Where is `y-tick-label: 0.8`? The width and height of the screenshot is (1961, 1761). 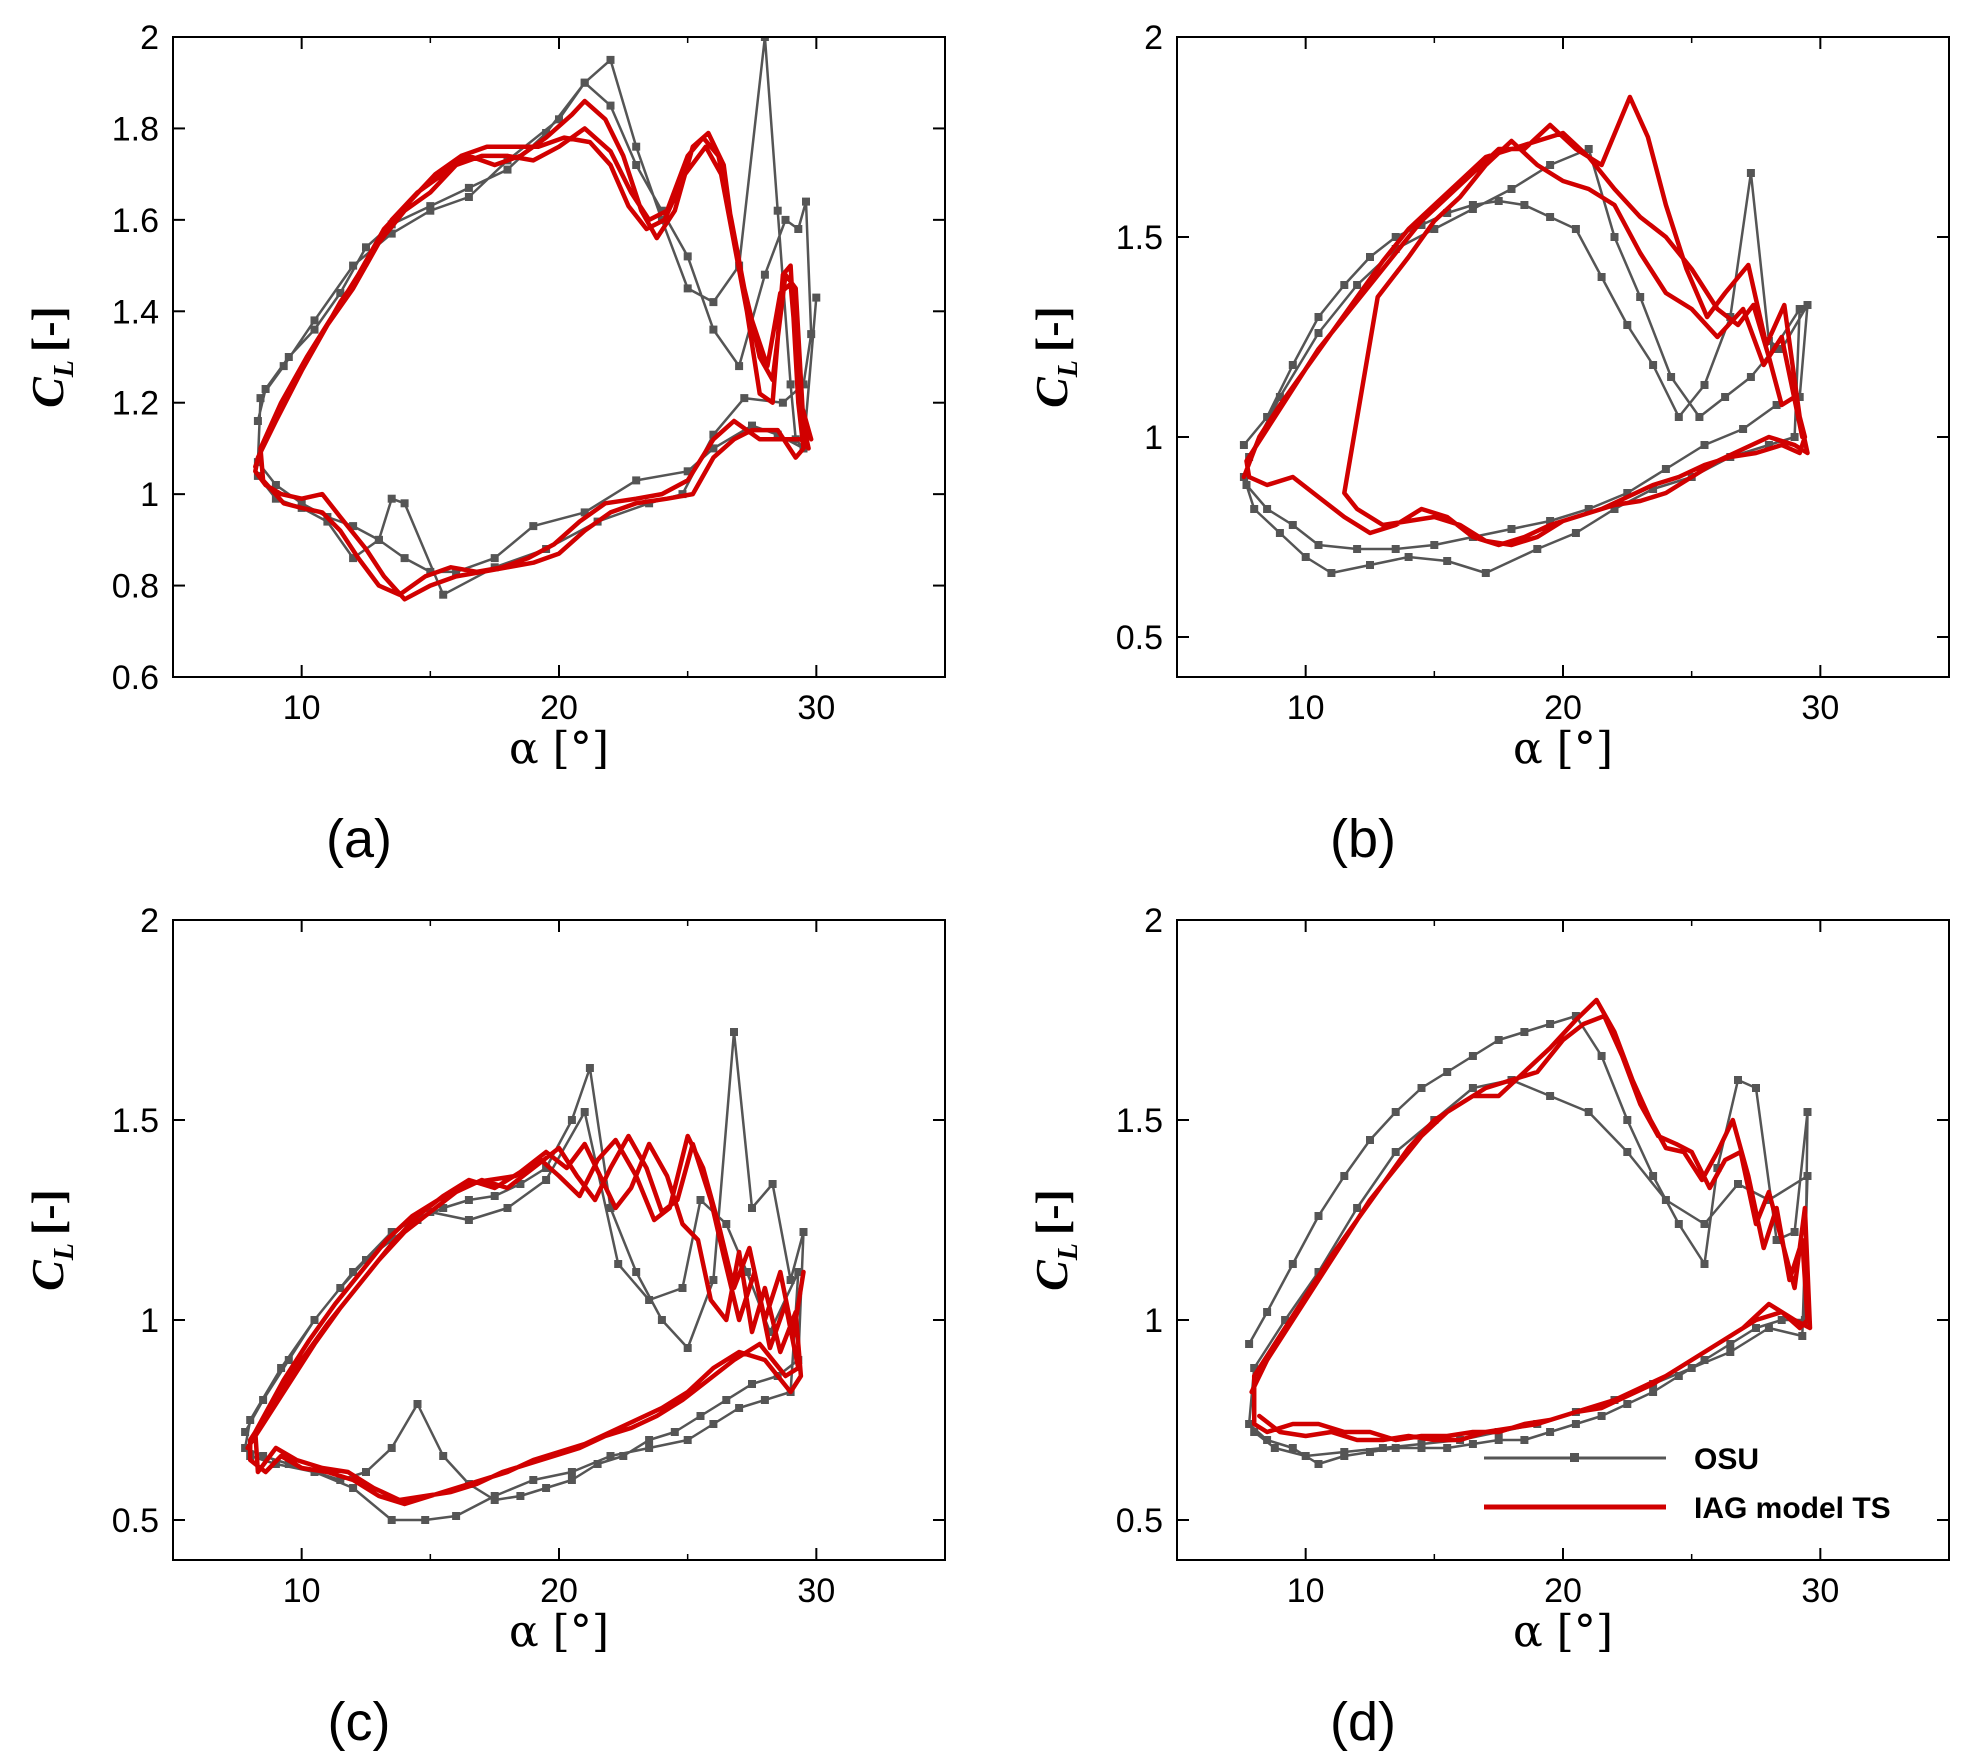
y-tick-label: 0.8 is located at coordinates (135, 587).